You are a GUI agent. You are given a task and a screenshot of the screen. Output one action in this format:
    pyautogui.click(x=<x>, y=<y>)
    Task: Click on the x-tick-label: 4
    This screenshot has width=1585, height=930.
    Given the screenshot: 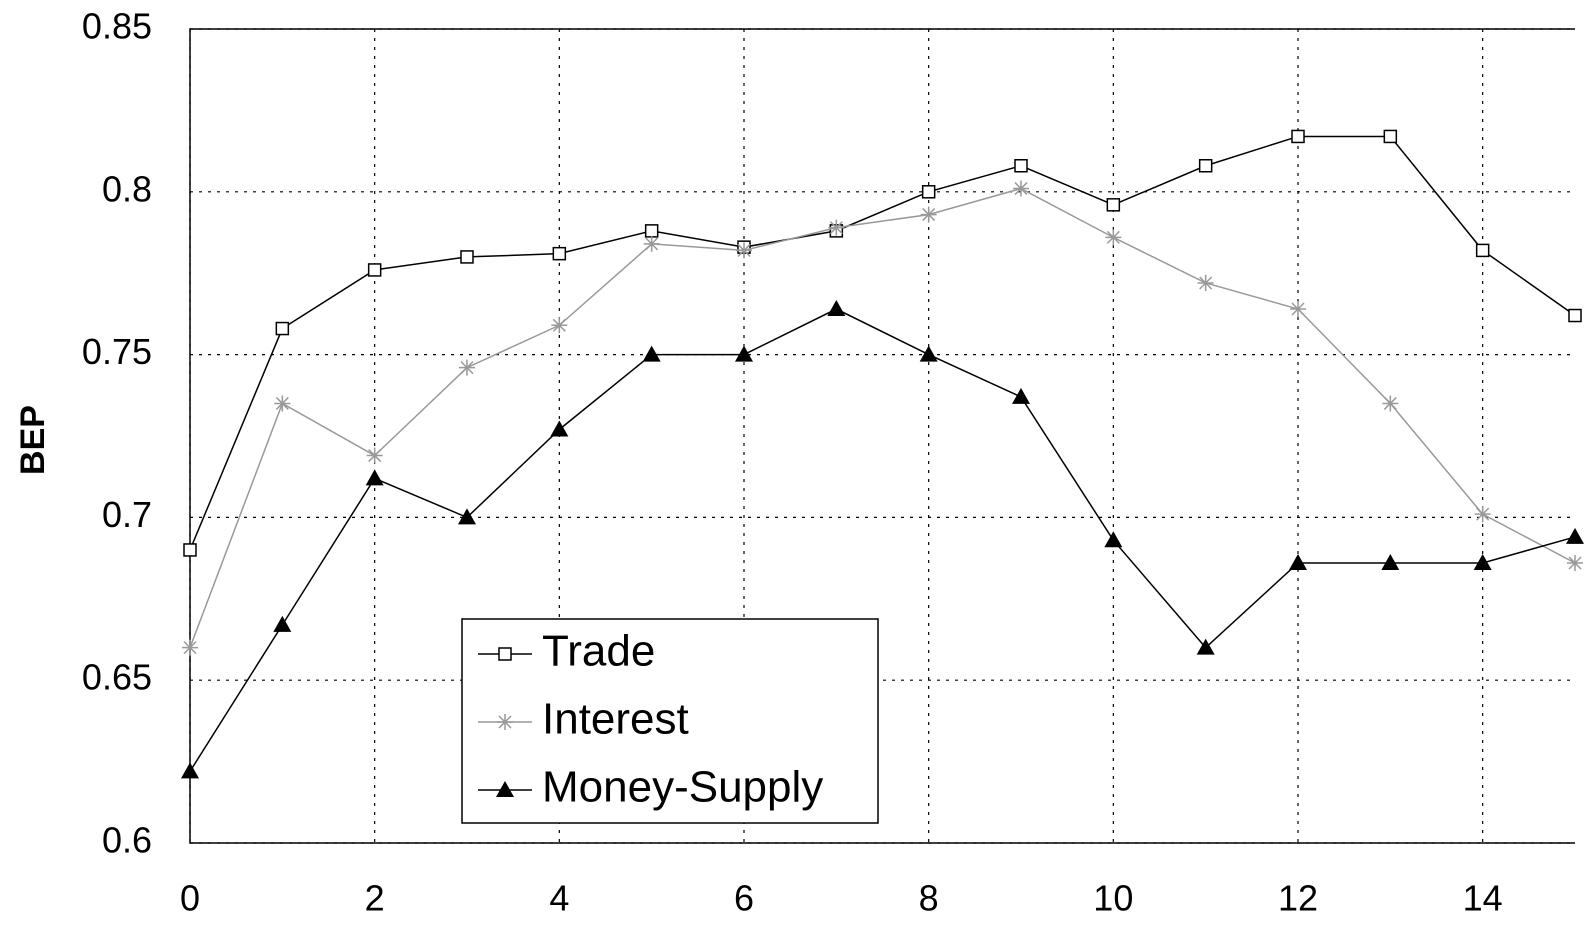 What is the action you would take?
    pyautogui.click(x=559, y=898)
    